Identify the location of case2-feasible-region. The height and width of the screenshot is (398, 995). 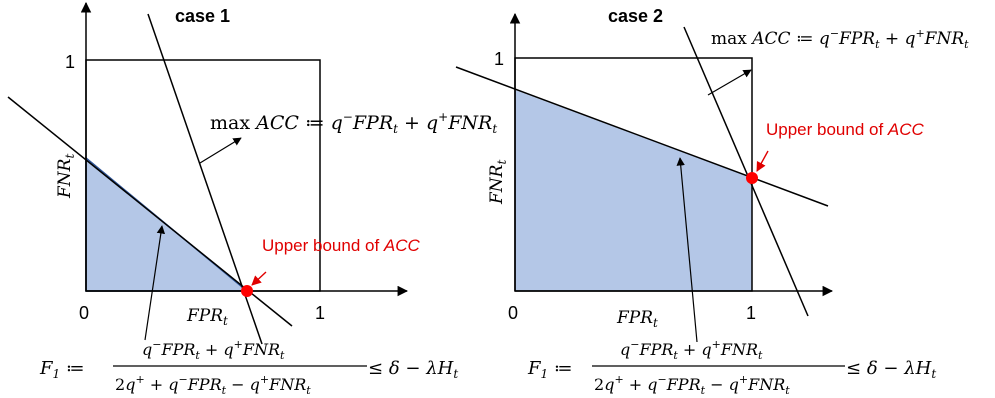
(633, 190).